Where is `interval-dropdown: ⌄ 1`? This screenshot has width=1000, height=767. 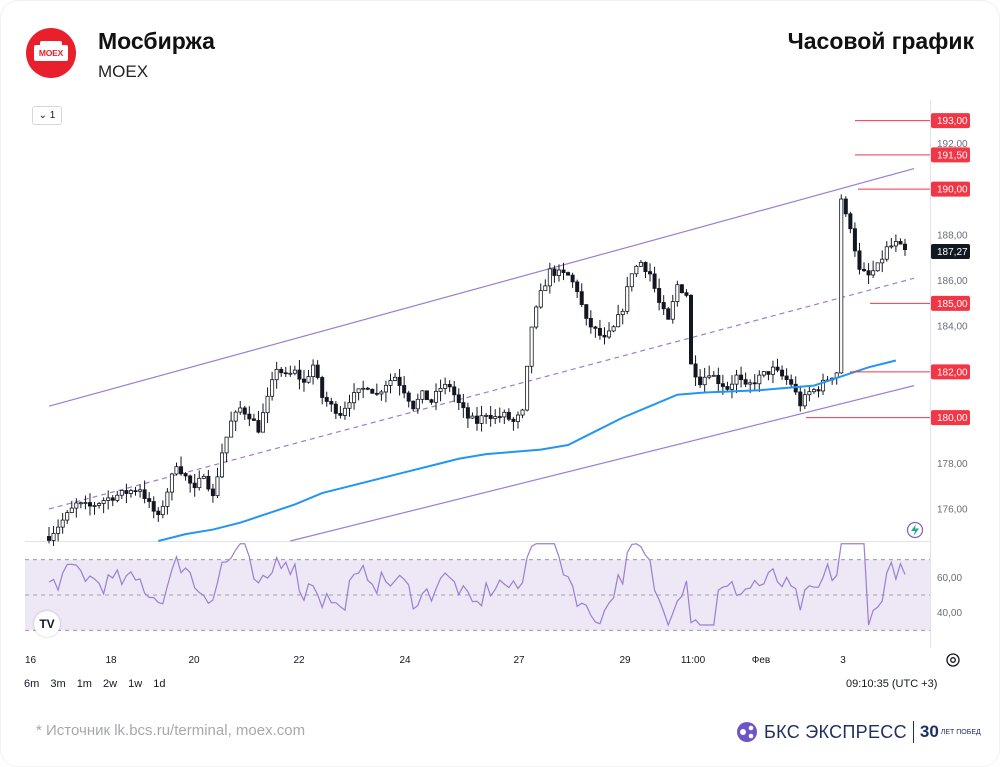
interval-dropdown: ⌄ 1 is located at coordinates (47, 115).